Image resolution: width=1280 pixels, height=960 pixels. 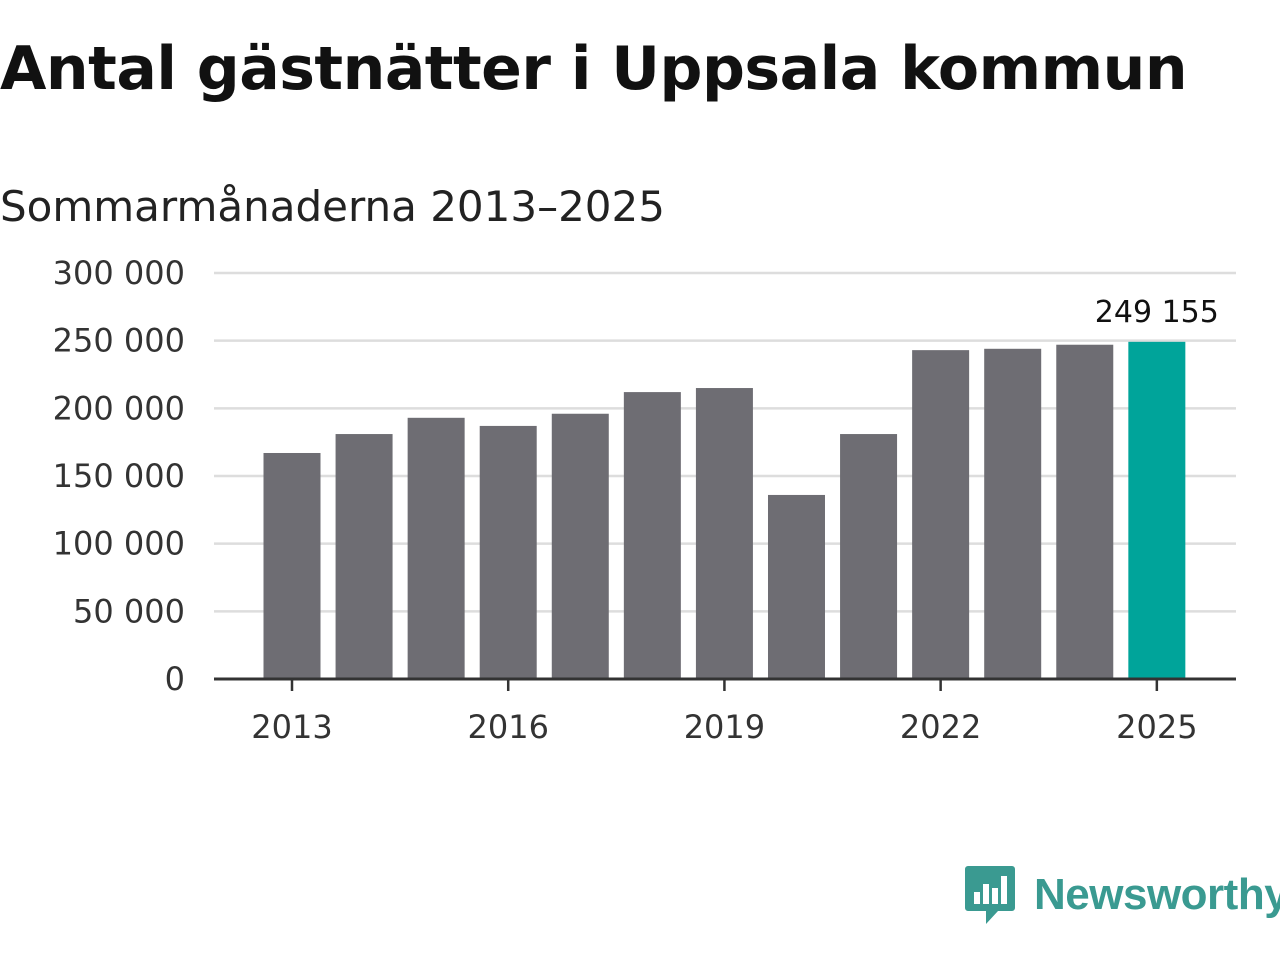 What do you see at coordinates (869, 556) in the screenshot?
I see `bar-2021` at bounding box center [869, 556].